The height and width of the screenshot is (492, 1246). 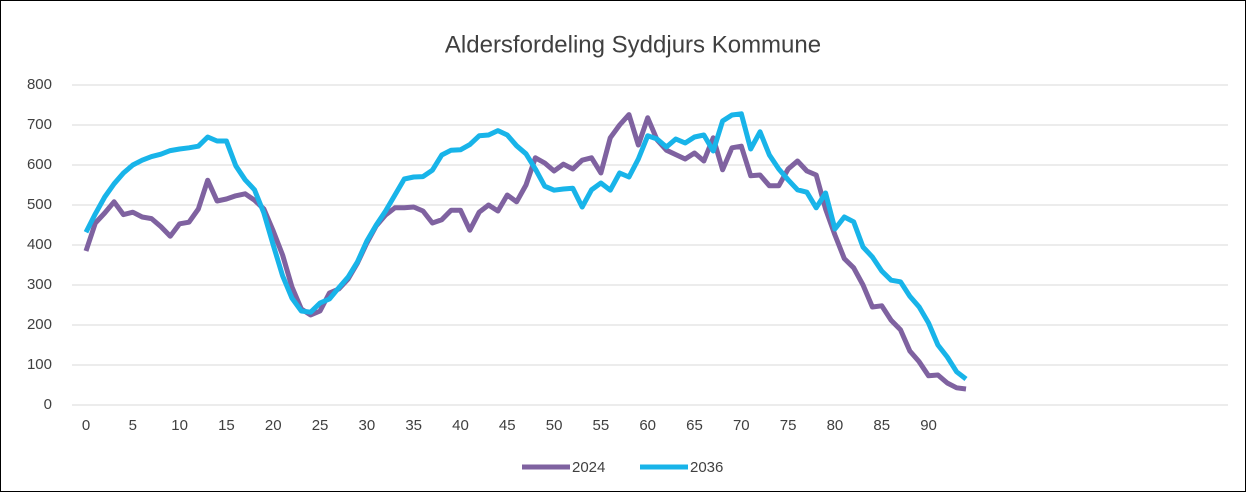 I want to click on x-tick-label: 70, so click(x=741, y=425).